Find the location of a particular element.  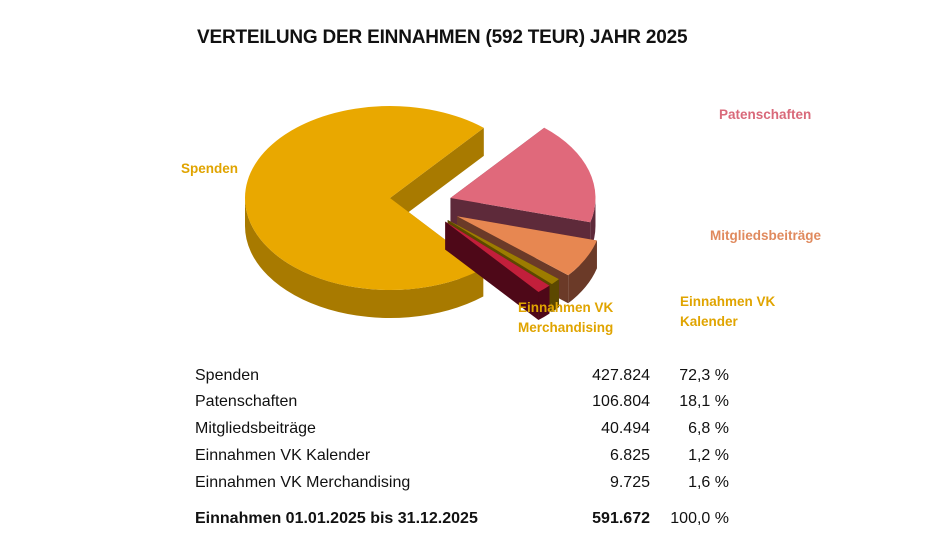

row-label: Einnahmen VK Merchandising is located at coordinates (303, 482).